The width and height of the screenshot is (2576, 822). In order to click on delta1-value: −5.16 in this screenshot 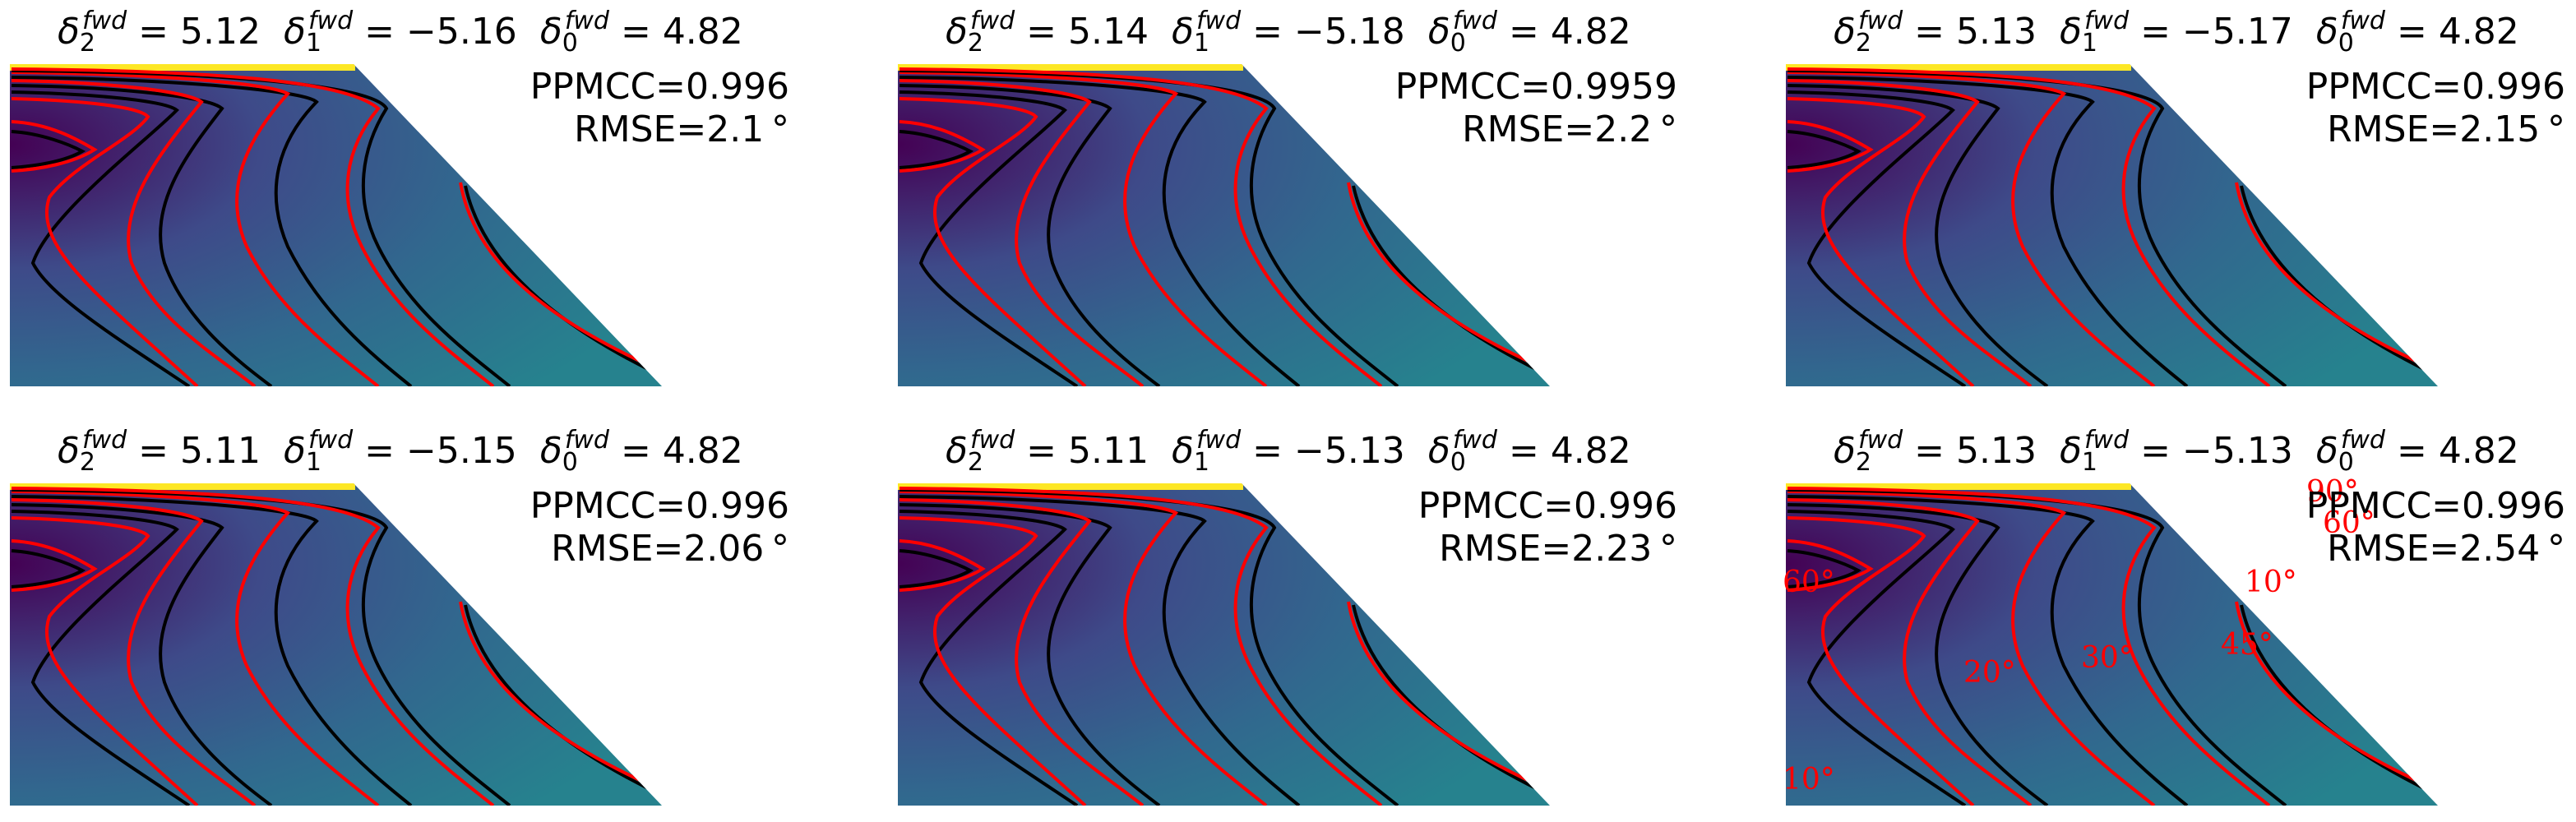, I will do `click(461, 32)`.